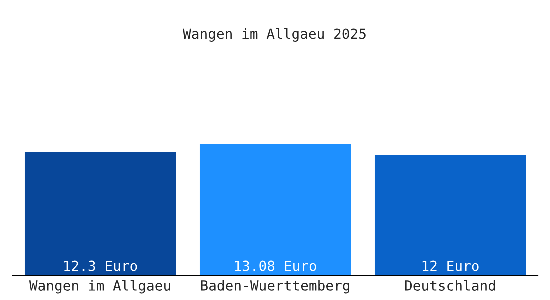 The height and width of the screenshot is (300, 550). What do you see at coordinates (275, 287) in the screenshot?
I see `x-tick-label: Baden-Wuerttemberg` at bounding box center [275, 287].